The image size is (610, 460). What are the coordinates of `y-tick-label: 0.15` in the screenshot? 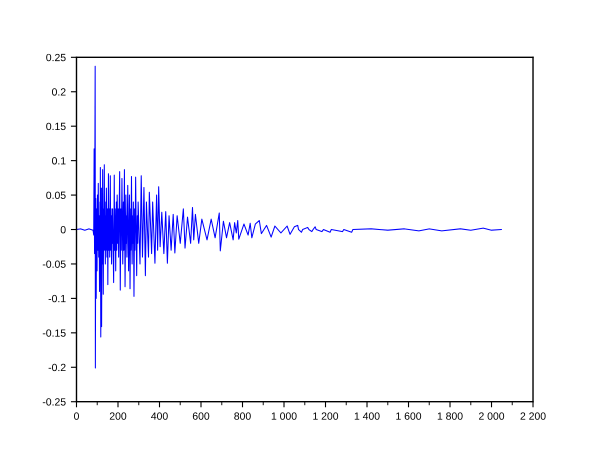 It's located at (56, 126).